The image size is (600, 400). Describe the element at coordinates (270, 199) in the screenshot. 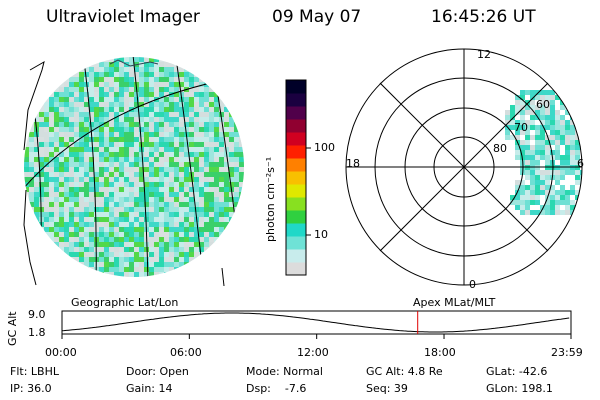

I see `colorbar-unit-label: photon cm⁻²s⁻¹` at that location.